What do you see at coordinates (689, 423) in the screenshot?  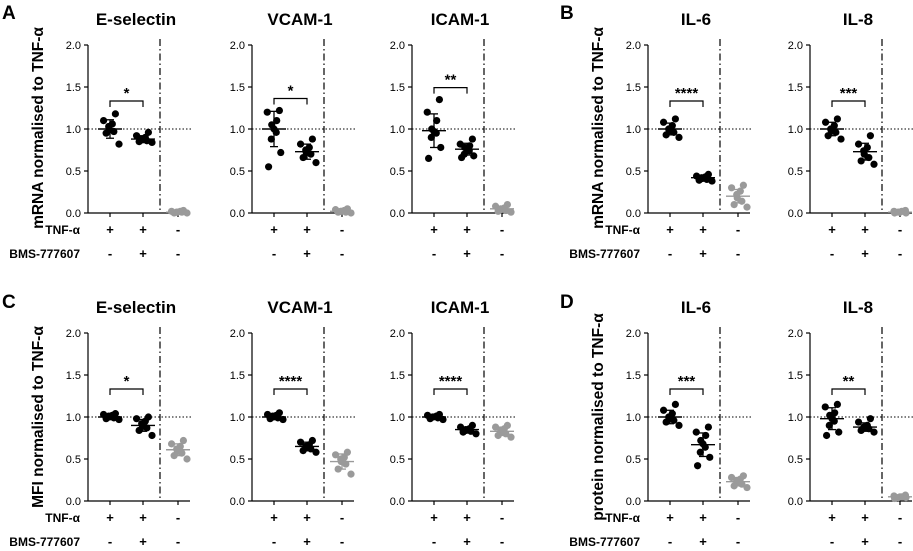 I see `chart-d-il-6: IL-6 0.0 0.5 1.0 1.5 2.0 *** + - + + - -` at bounding box center [689, 423].